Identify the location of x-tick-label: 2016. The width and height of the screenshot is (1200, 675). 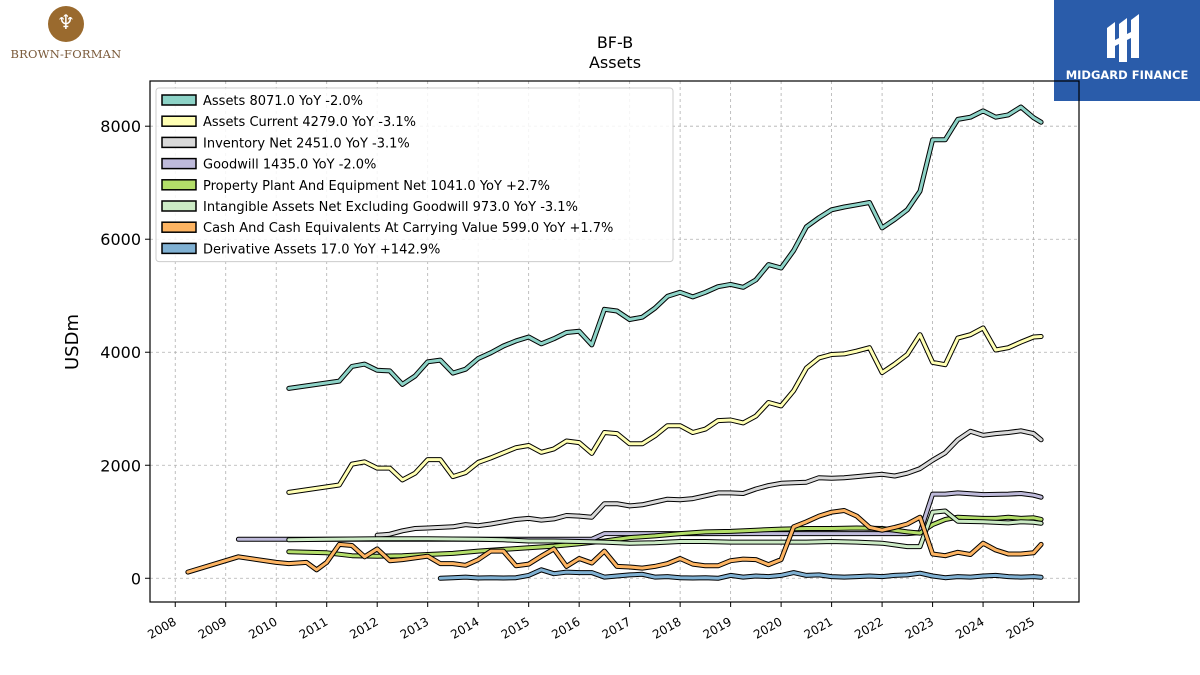
(565, 627).